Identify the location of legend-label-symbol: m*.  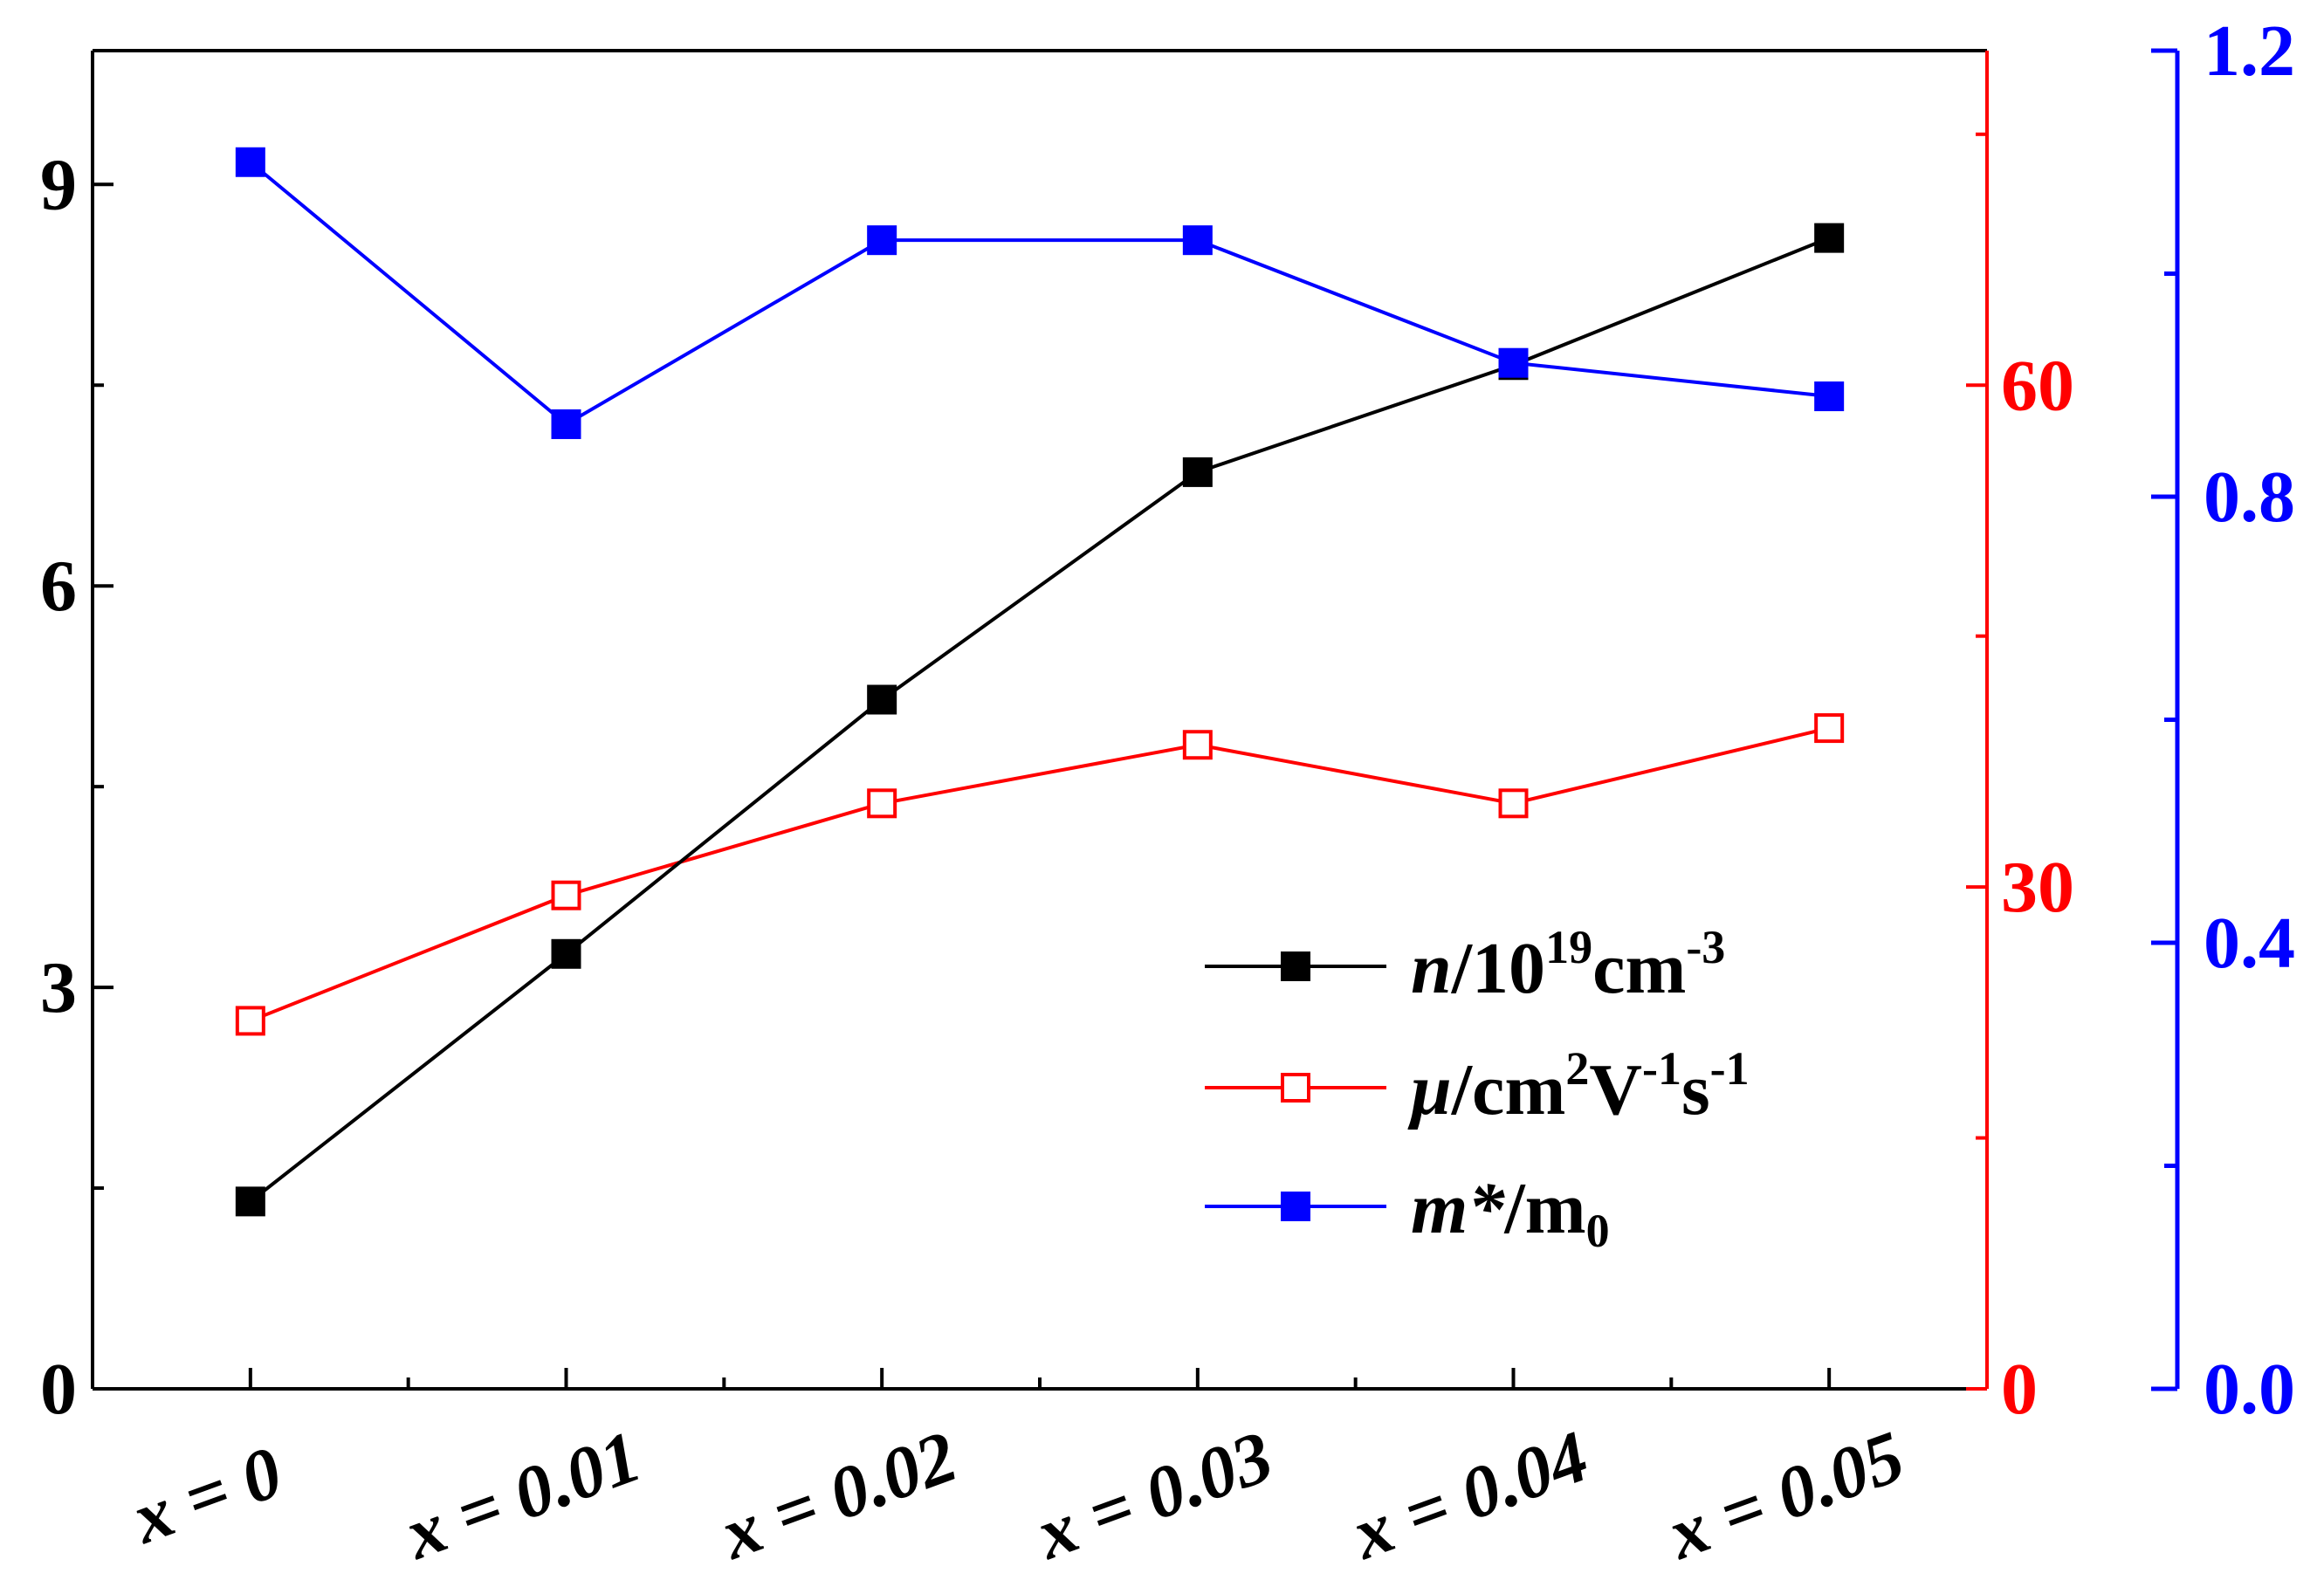
(1458, 1209).